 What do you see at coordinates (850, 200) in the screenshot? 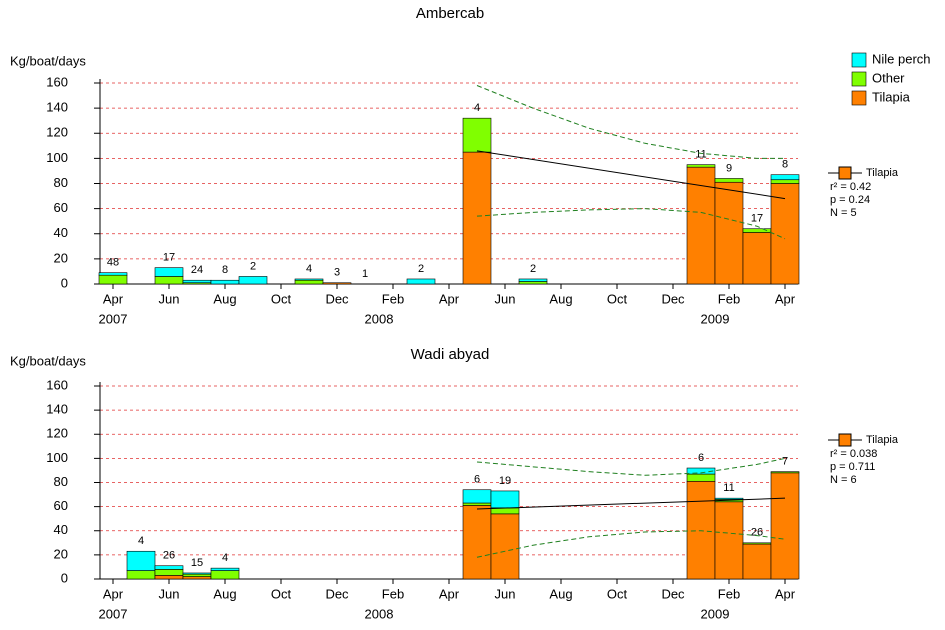
I see `stat: p = 0.24` at bounding box center [850, 200].